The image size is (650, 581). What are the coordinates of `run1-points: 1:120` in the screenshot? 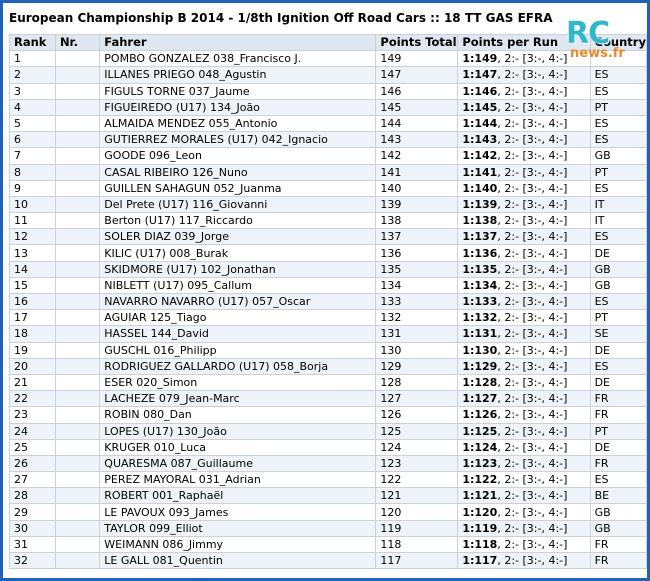 It's located at (480, 512).